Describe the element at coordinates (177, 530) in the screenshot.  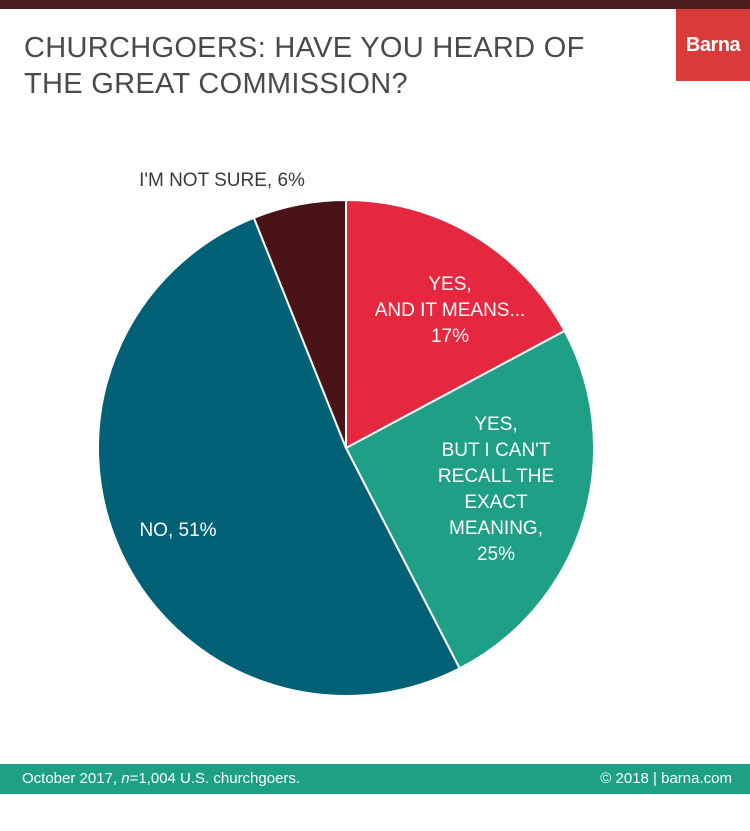
I see `slice-label-2-line-0: NO, 51%` at that location.